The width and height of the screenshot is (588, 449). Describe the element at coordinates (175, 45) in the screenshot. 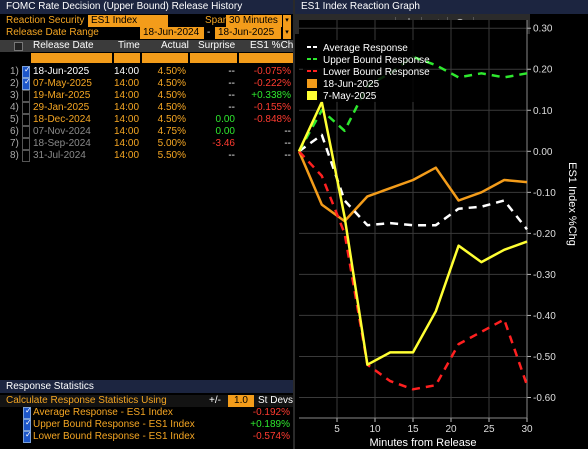

I see `column-actual: Actual` at that location.